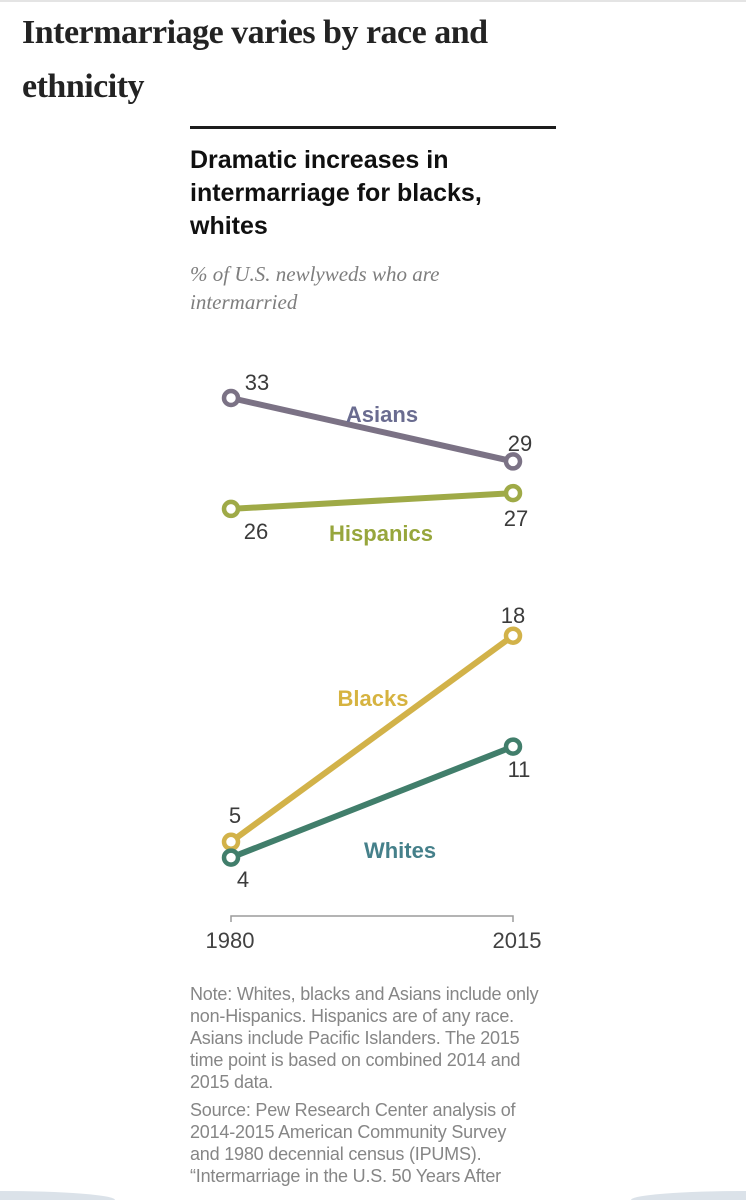 This screenshot has height=1200, width=746. What do you see at coordinates (382, 414) in the screenshot?
I see `series-name-label: Asians` at bounding box center [382, 414].